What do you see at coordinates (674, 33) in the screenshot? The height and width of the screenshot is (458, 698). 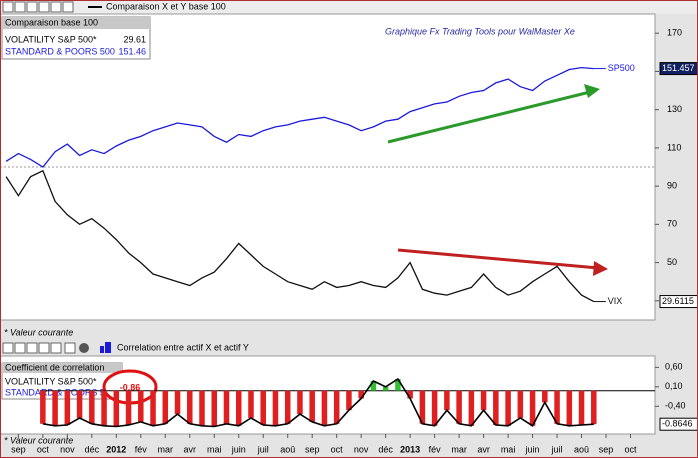 I see `y-tick-label: 170` at bounding box center [674, 33].